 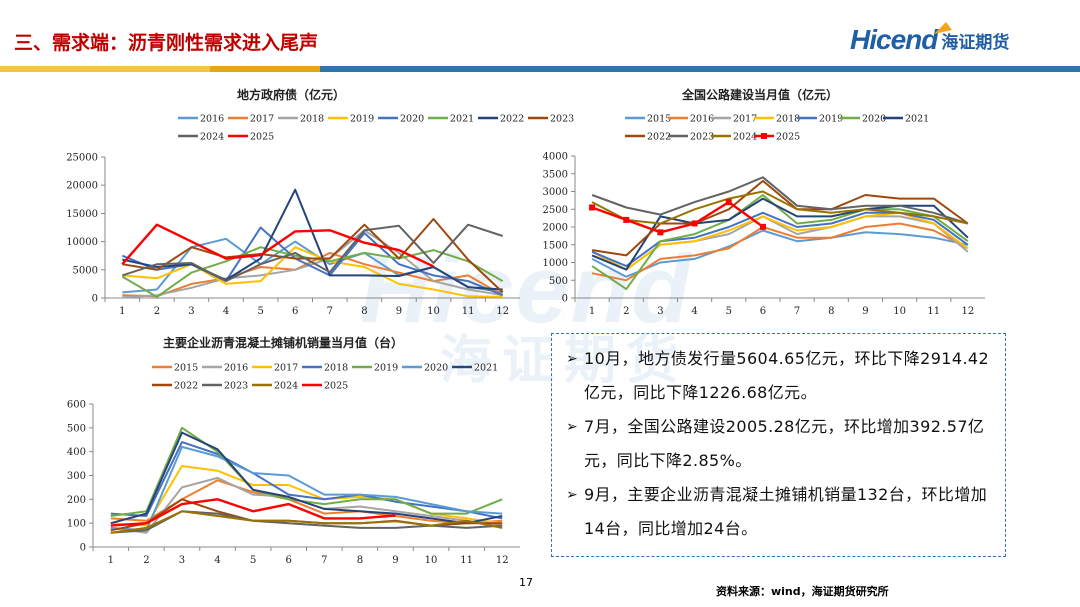 I want to click on series-line-2023, so click(x=313, y=256).